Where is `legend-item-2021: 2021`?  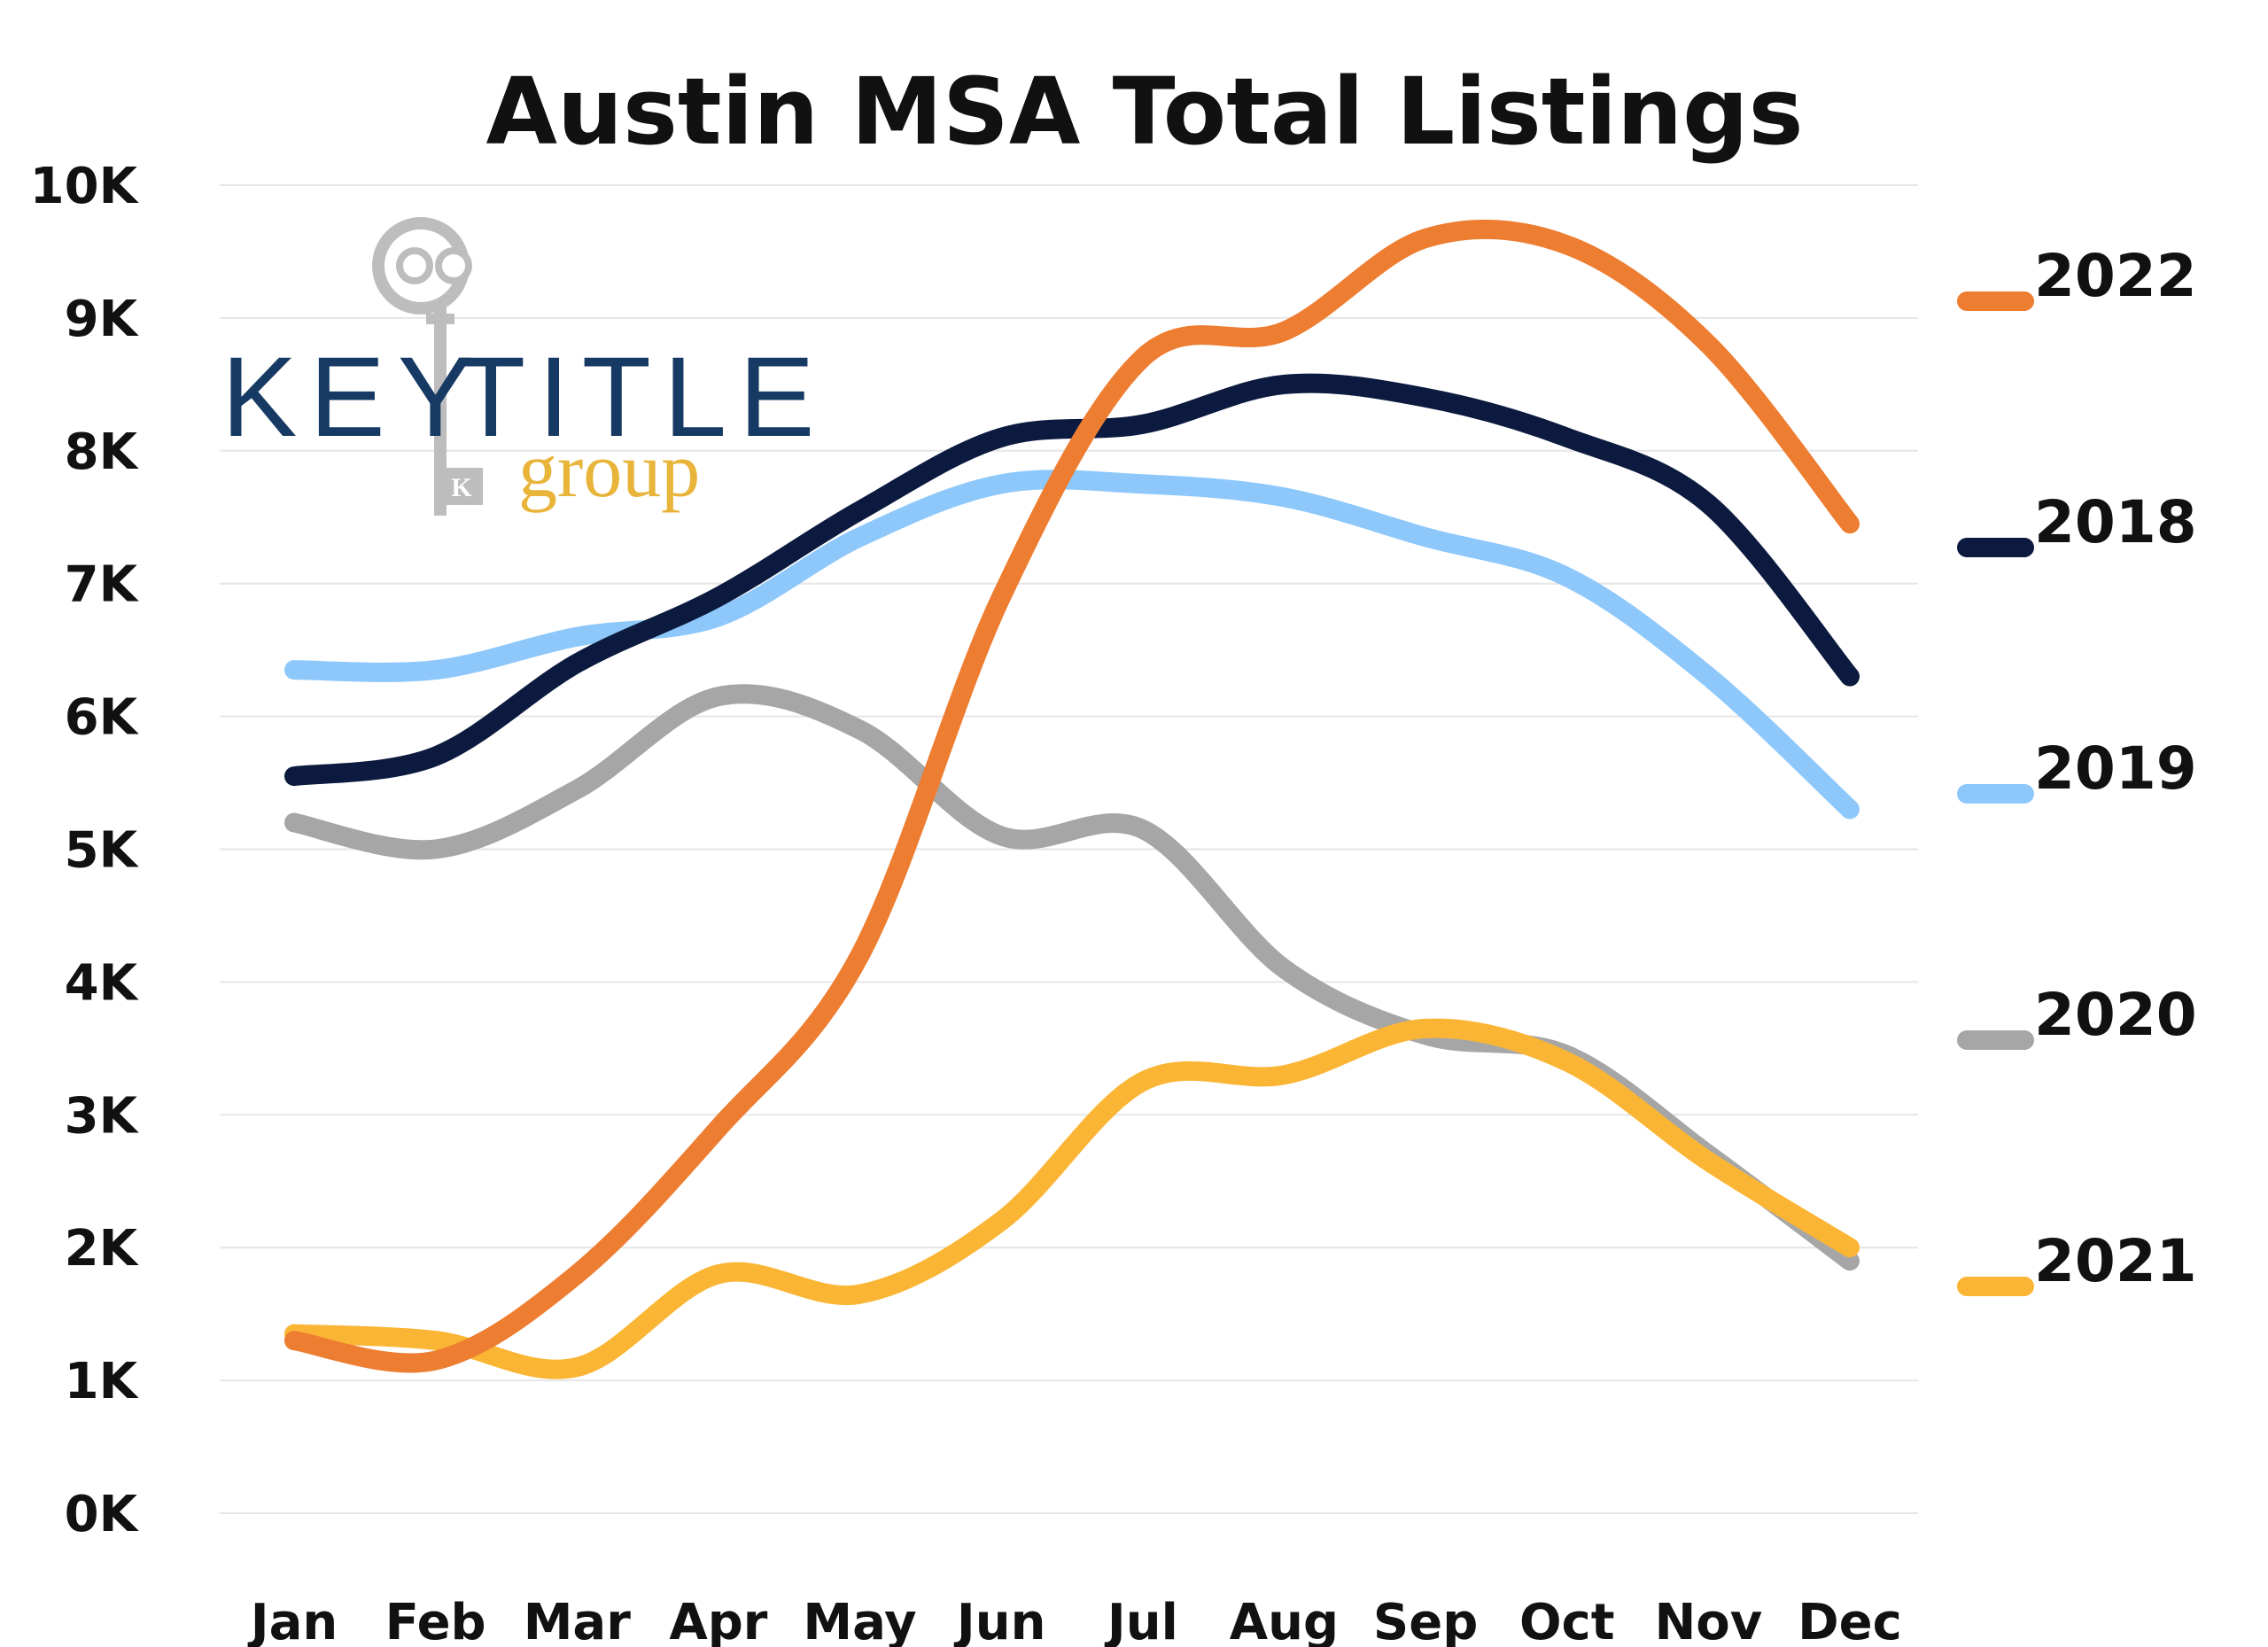
legend-item-2021: 2021 is located at coordinates (2077, 1261).